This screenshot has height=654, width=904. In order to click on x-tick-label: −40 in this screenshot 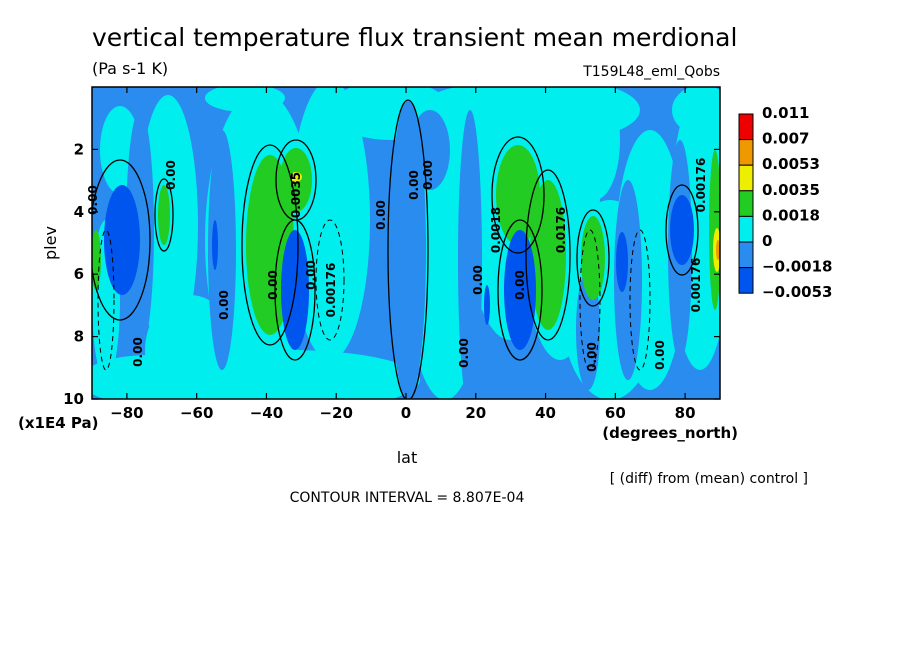, I will do `click(266, 413)`.